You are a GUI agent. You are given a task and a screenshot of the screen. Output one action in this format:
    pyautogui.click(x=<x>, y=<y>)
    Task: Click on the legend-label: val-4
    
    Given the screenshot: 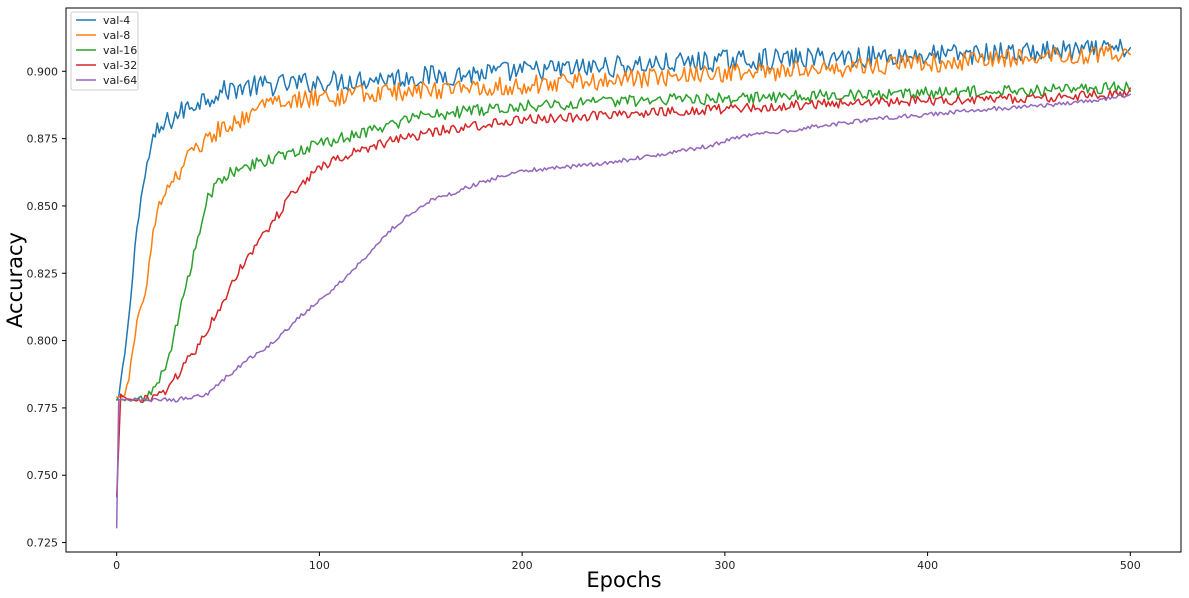 What is the action you would take?
    pyautogui.click(x=116, y=20)
    